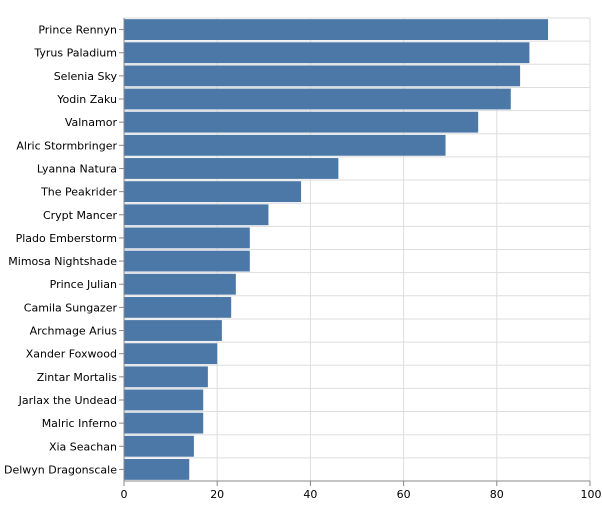  Describe the element at coordinates (83, 284) in the screenshot. I see `category-label: Prince Julian` at that location.